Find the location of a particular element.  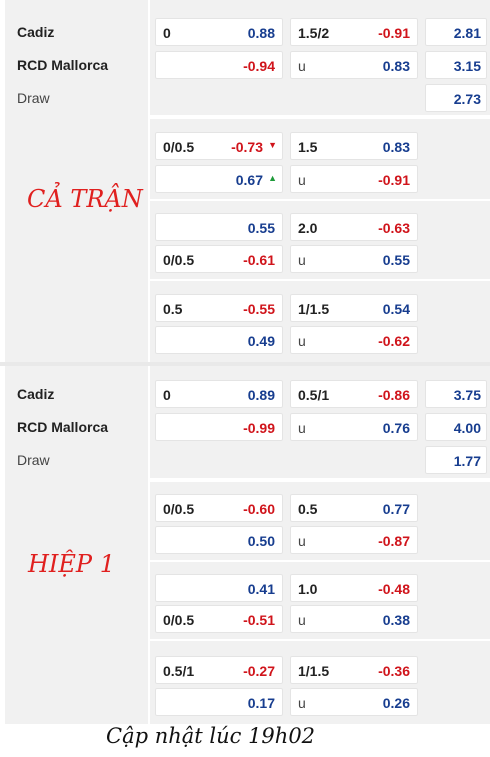

odds-down-icon: ▼ is located at coordinates (272, 145).